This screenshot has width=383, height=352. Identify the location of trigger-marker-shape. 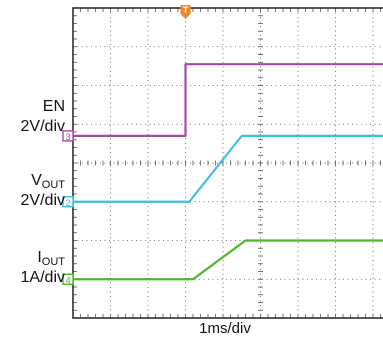
(185, 12).